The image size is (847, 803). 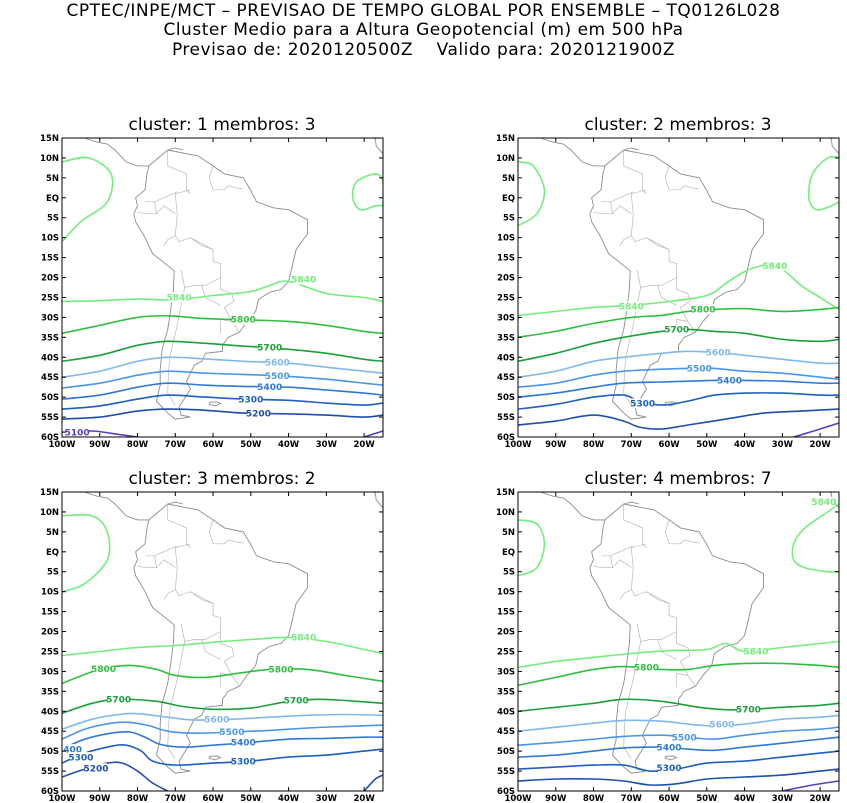 I want to click on coastline-caribbean, so click(x=175, y=503).